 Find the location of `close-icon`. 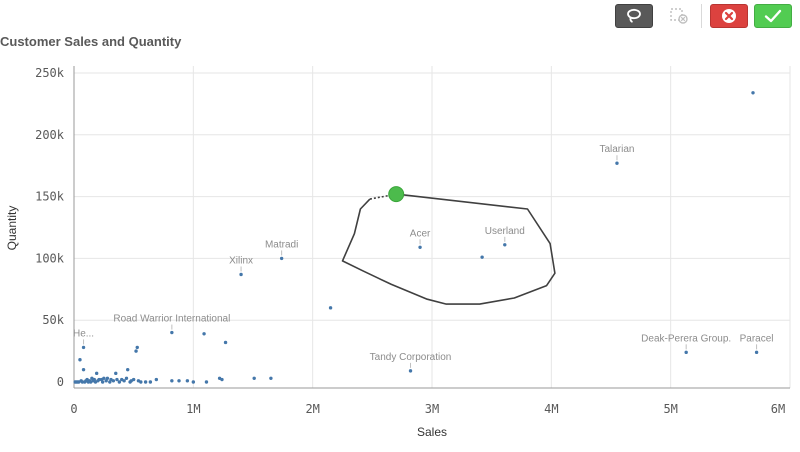

close-icon is located at coordinates (729, 16).